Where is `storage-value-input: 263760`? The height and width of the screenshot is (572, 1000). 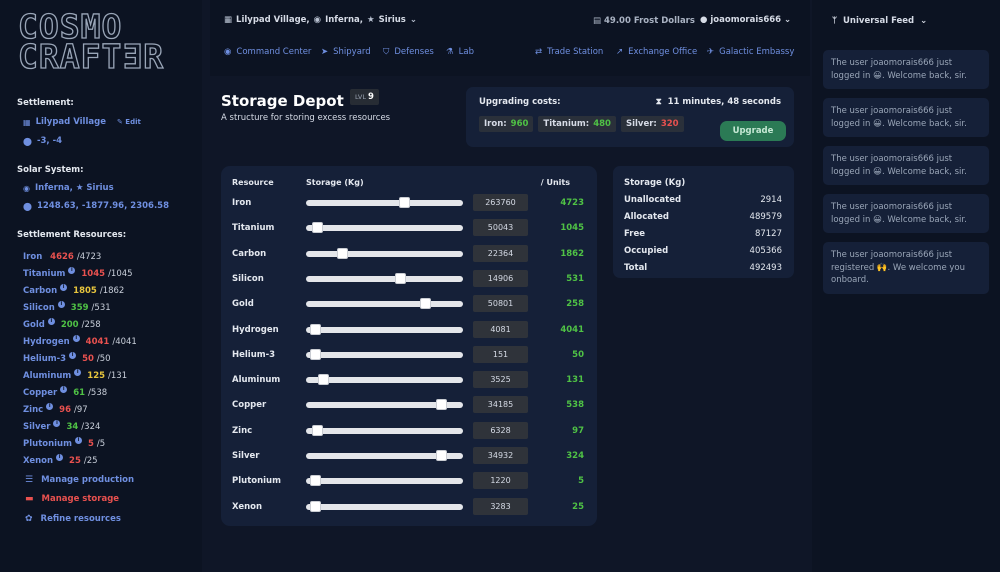 storage-value-input: 263760 is located at coordinates (500, 202).